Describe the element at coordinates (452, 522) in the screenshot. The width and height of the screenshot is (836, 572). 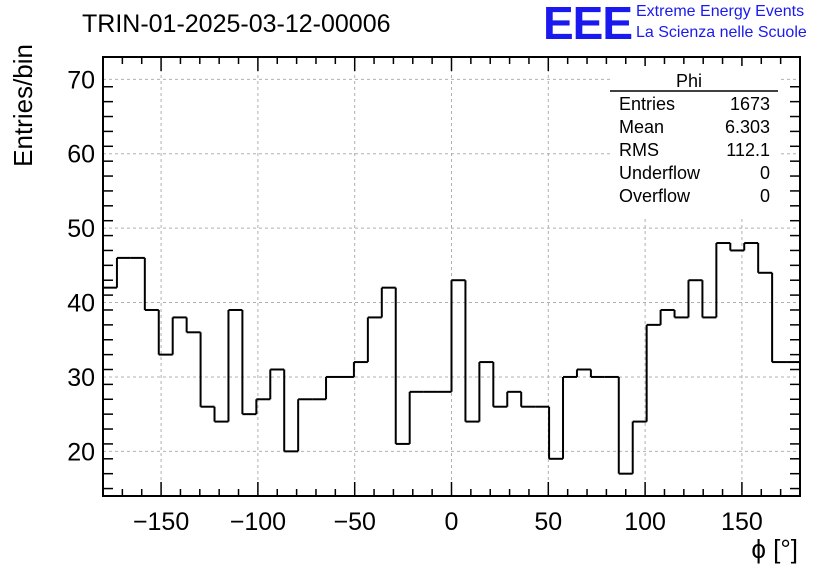
I see `x-tick-label: 0` at that location.